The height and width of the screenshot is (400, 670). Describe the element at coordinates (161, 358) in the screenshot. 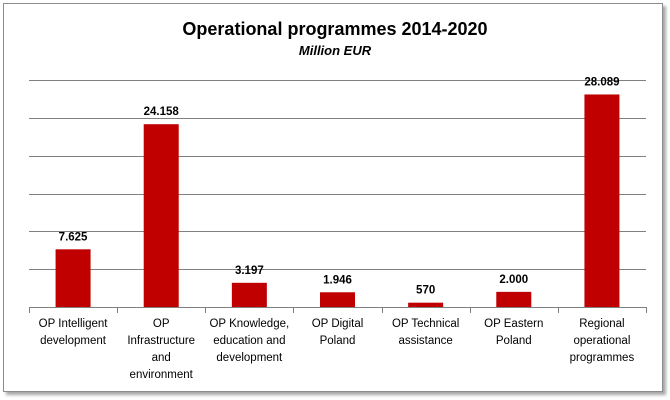

I see `category-label-line: and` at that location.